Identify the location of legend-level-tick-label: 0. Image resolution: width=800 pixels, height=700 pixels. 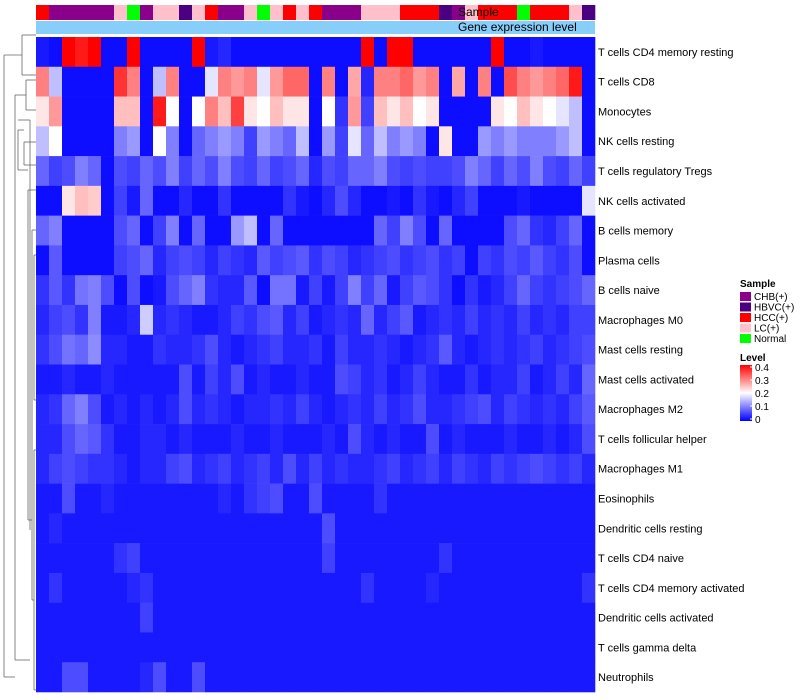
(758, 420).